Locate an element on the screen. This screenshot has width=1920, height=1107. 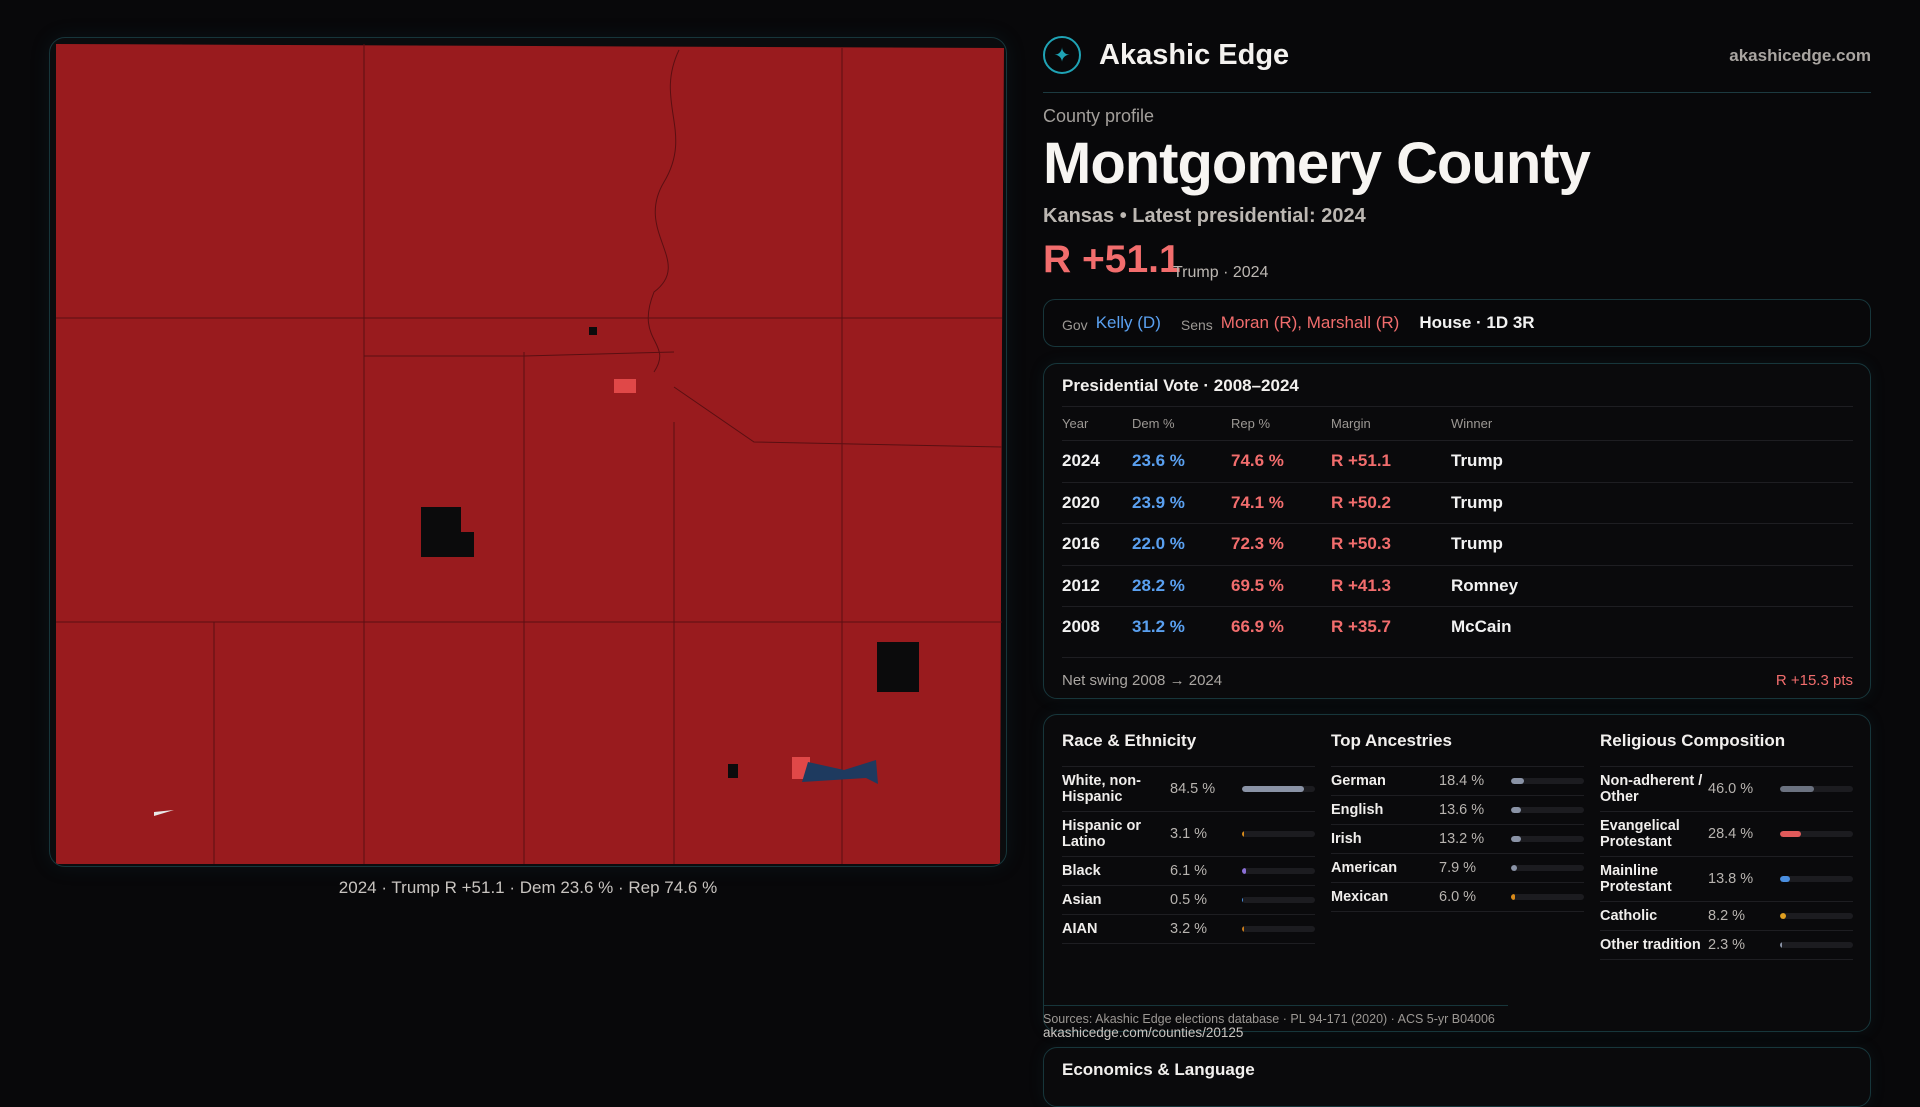
item-label: Irish is located at coordinates (1346, 839).